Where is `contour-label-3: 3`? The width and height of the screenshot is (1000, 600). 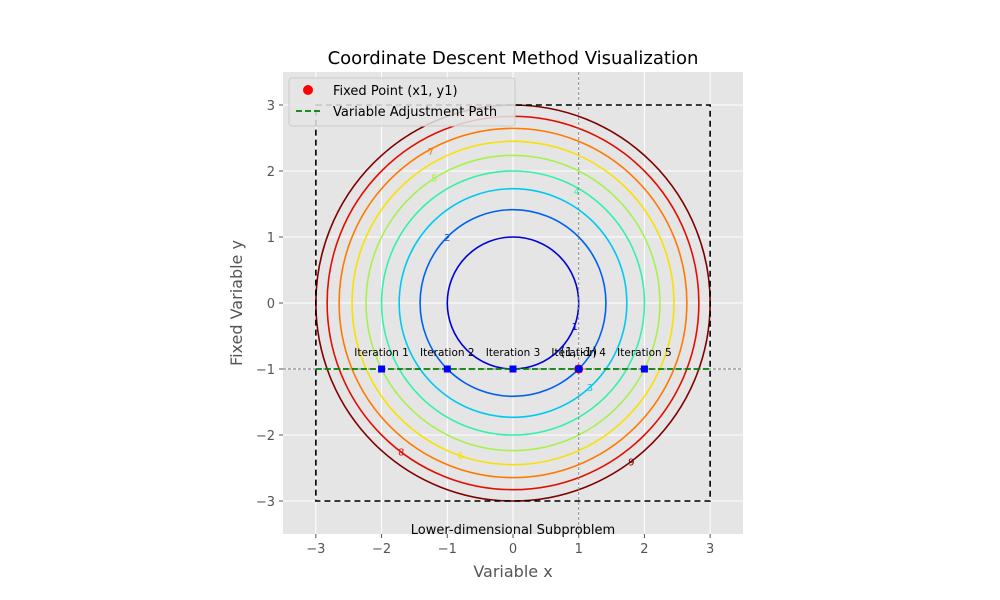 contour-label-3: 3 is located at coordinates (590, 388).